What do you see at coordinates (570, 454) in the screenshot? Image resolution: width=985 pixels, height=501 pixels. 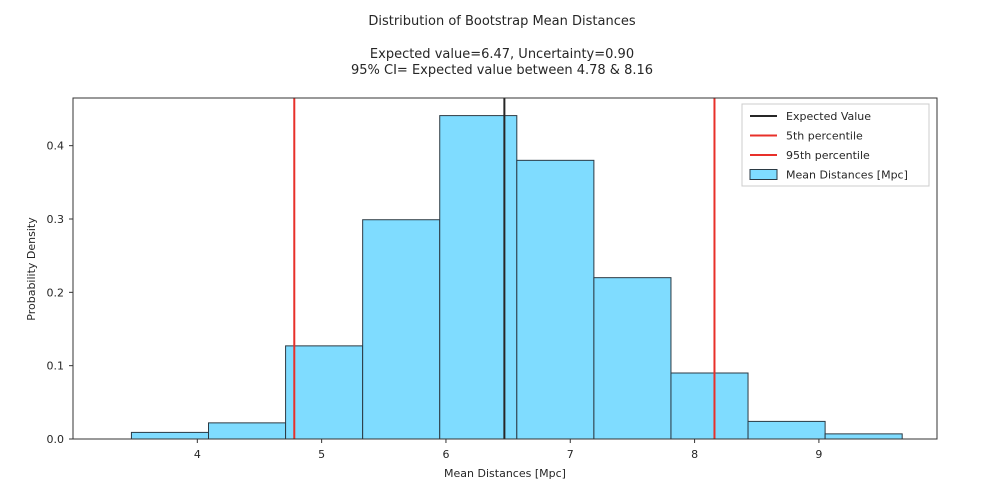 I see `x-tick-label: 7` at bounding box center [570, 454].